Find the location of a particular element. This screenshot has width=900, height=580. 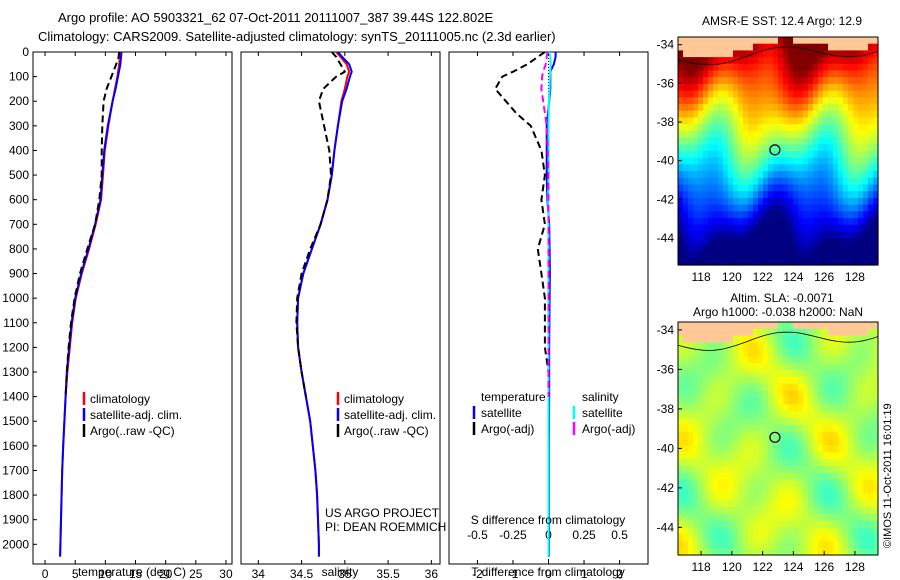

s-difference-label: S difference from climatology is located at coordinates (548, 520).